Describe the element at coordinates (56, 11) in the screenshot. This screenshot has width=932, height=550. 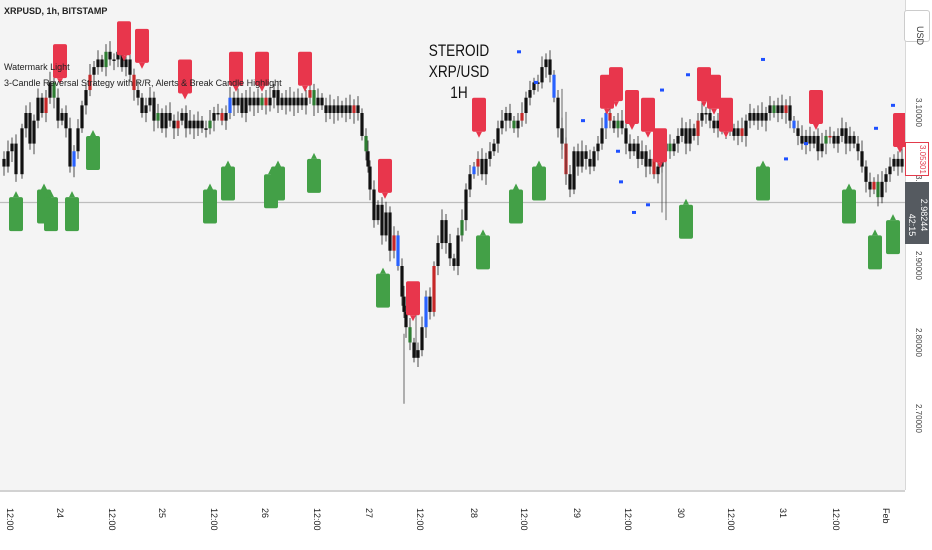
I see `symbol-legend: XRPUSD, 1h, BITSTAMP` at that location.